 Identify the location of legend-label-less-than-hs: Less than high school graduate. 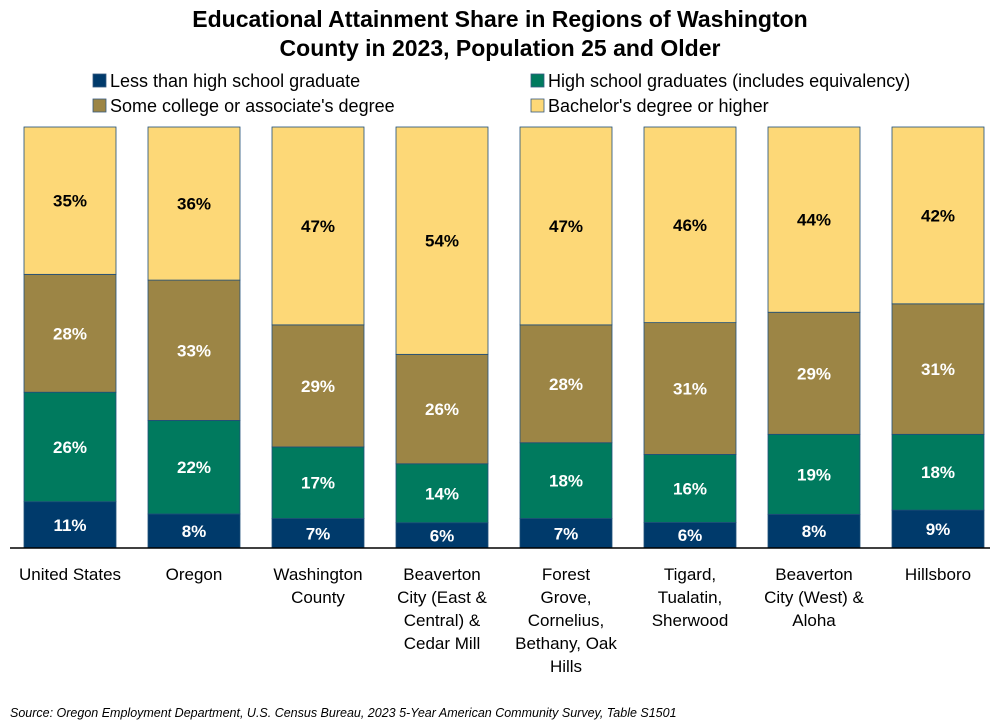
(235, 81).